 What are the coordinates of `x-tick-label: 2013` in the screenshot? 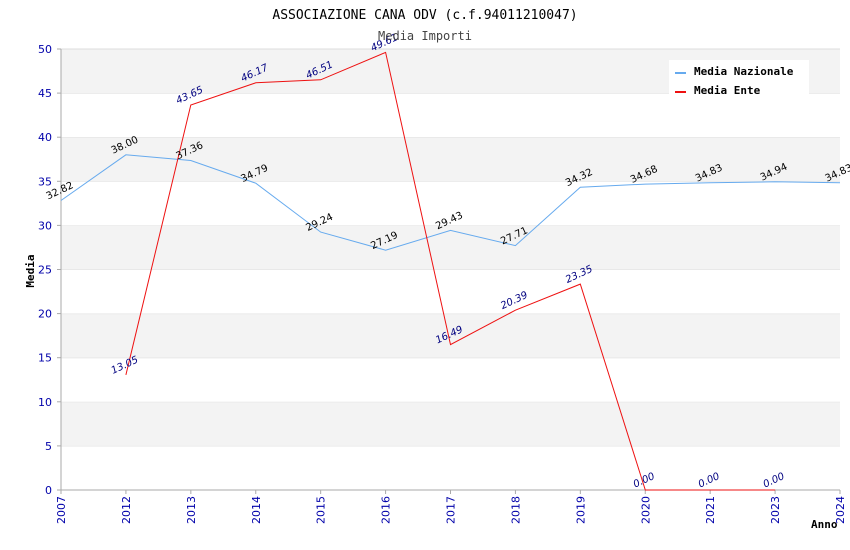 It's located at (191, 510).